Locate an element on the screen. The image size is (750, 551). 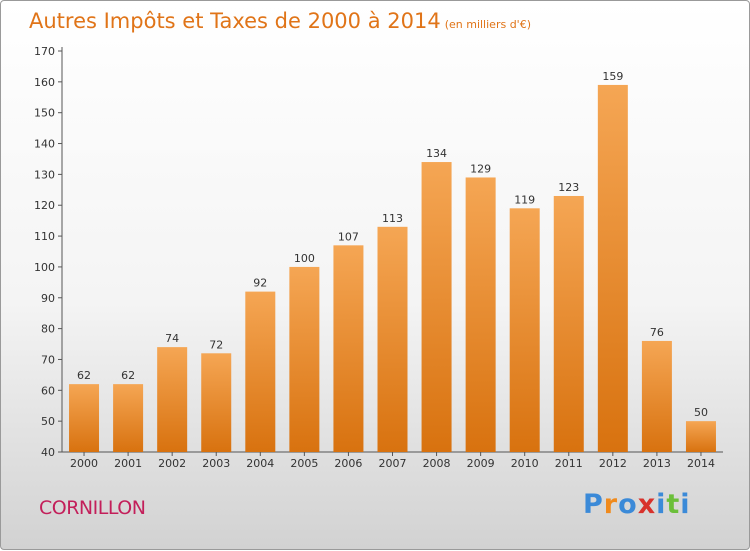
y-tick-label: 170 is located at coordinates (44, 51).